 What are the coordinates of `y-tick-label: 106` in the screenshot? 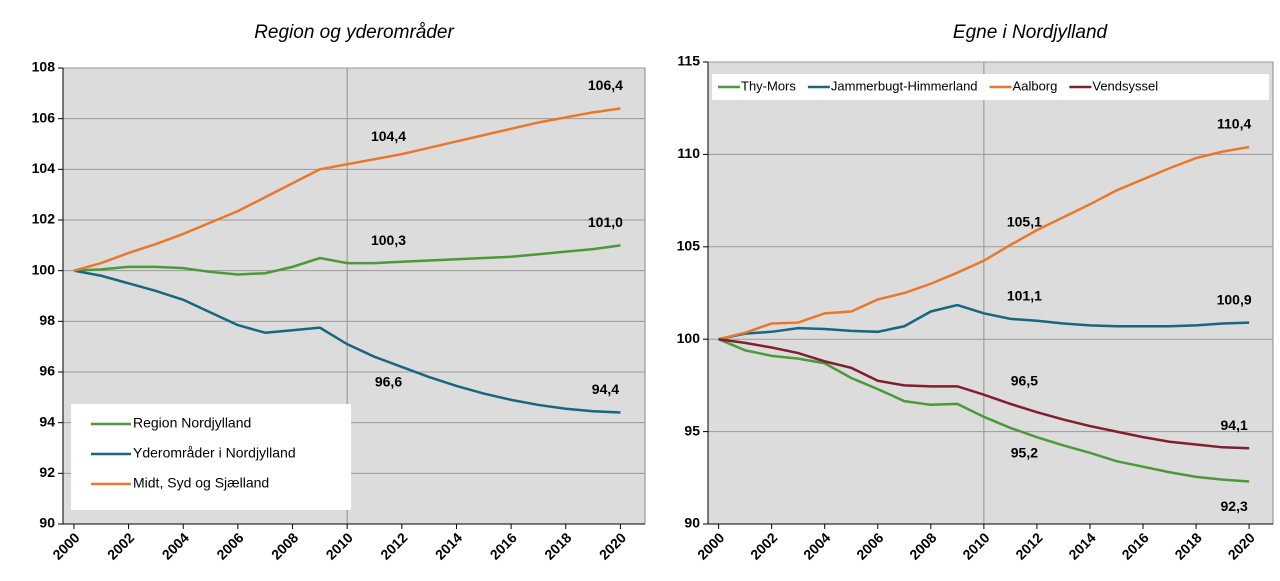 It's located at (44, 117).